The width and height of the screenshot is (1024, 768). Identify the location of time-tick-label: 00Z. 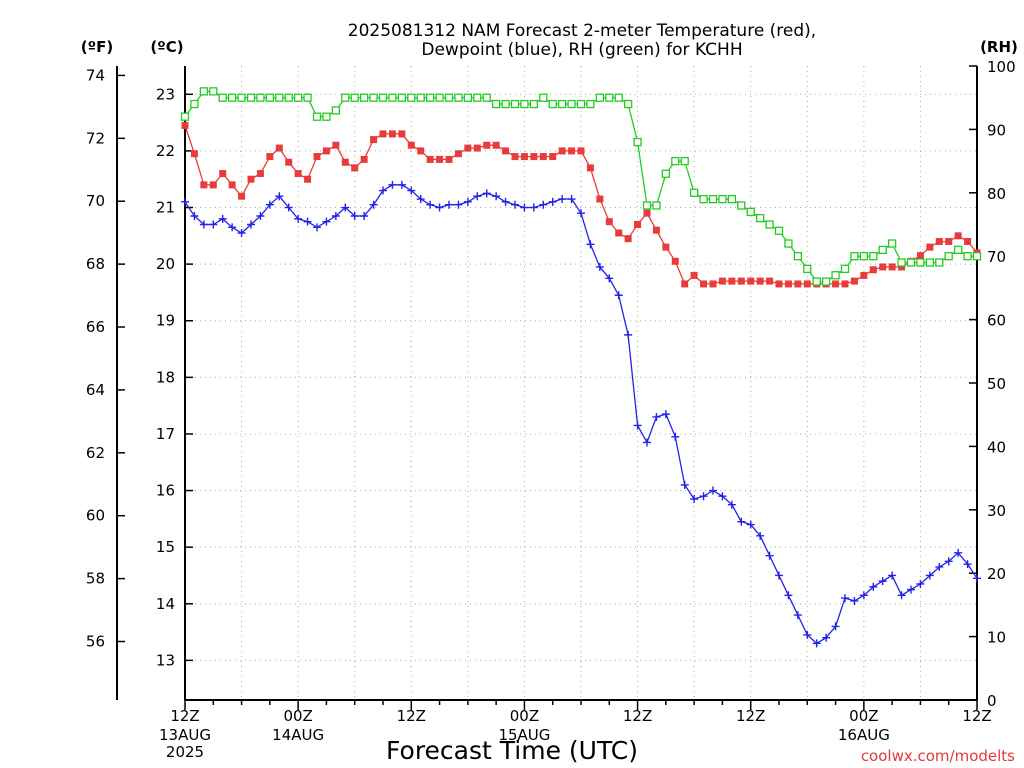
(524, 716).